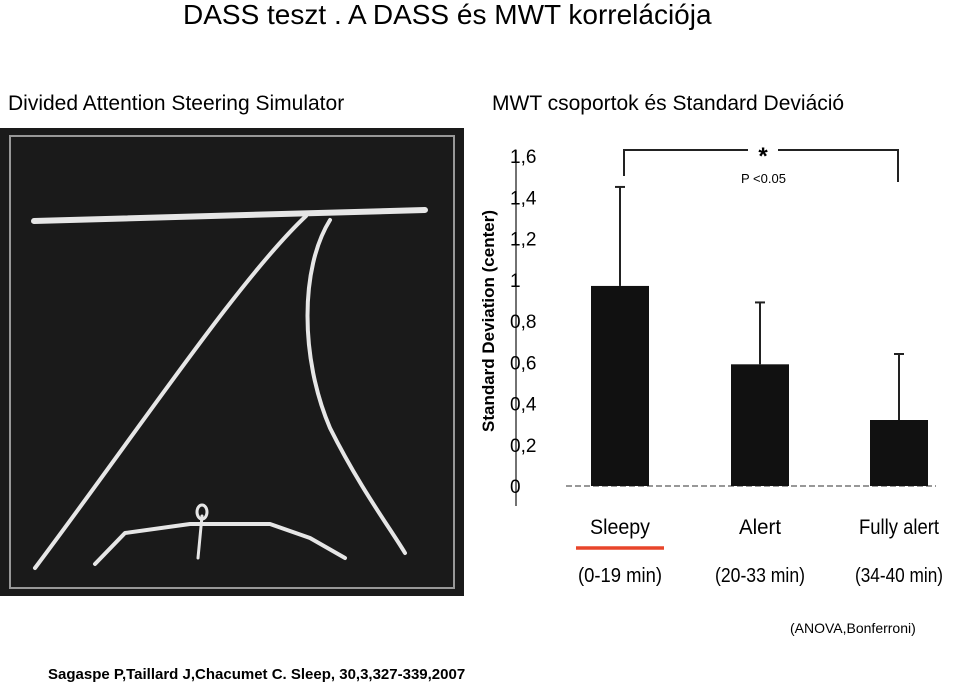 The width and height of the screenshot is (960, 685). I want to click on y-tick-label: 1,4, so click(523, 198).